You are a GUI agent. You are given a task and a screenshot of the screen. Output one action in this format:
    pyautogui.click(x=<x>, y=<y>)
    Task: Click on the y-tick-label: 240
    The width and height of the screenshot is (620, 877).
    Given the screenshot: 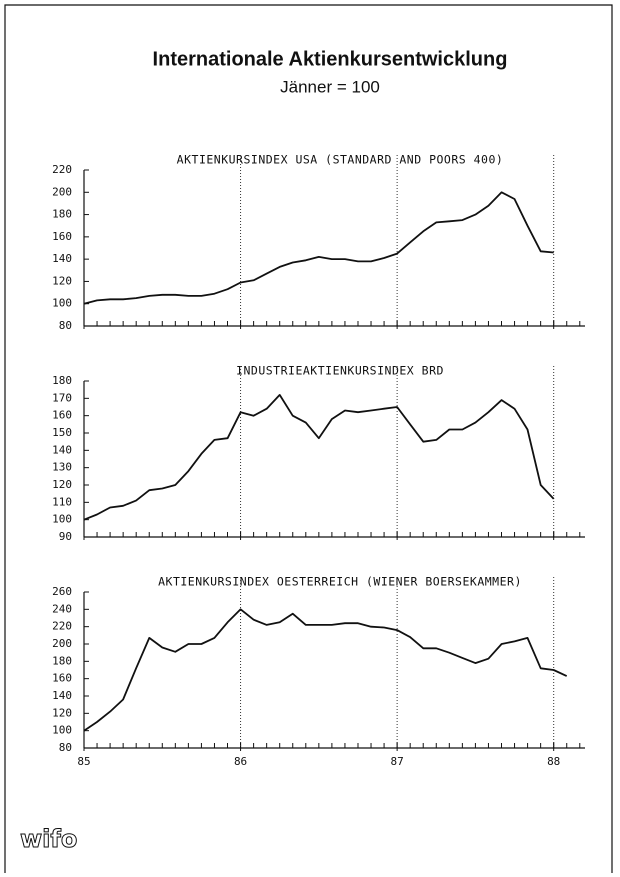 What is the action you would take?
    pyautogui.click(x=62, y=608)
    